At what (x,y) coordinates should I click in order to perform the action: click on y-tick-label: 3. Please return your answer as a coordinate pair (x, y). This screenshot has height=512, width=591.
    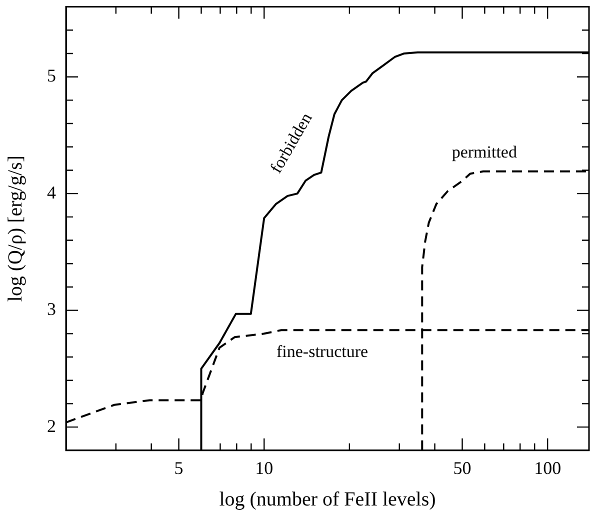
    Looking at the image, I should click on (51, 309).